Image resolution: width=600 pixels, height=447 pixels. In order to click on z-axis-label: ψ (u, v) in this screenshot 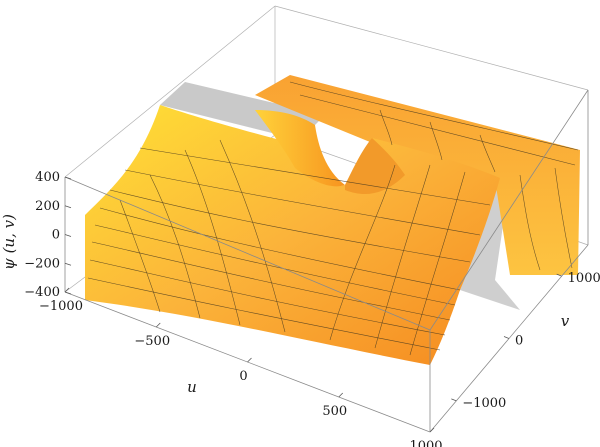, I will do `click(9, 242)`.